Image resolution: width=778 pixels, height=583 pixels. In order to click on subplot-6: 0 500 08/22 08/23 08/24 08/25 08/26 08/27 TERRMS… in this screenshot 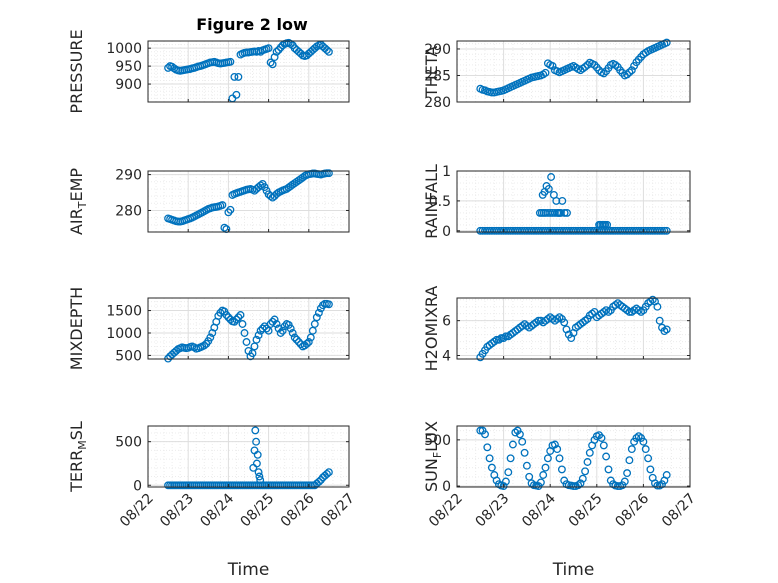, I will do `click(212, 500)`.